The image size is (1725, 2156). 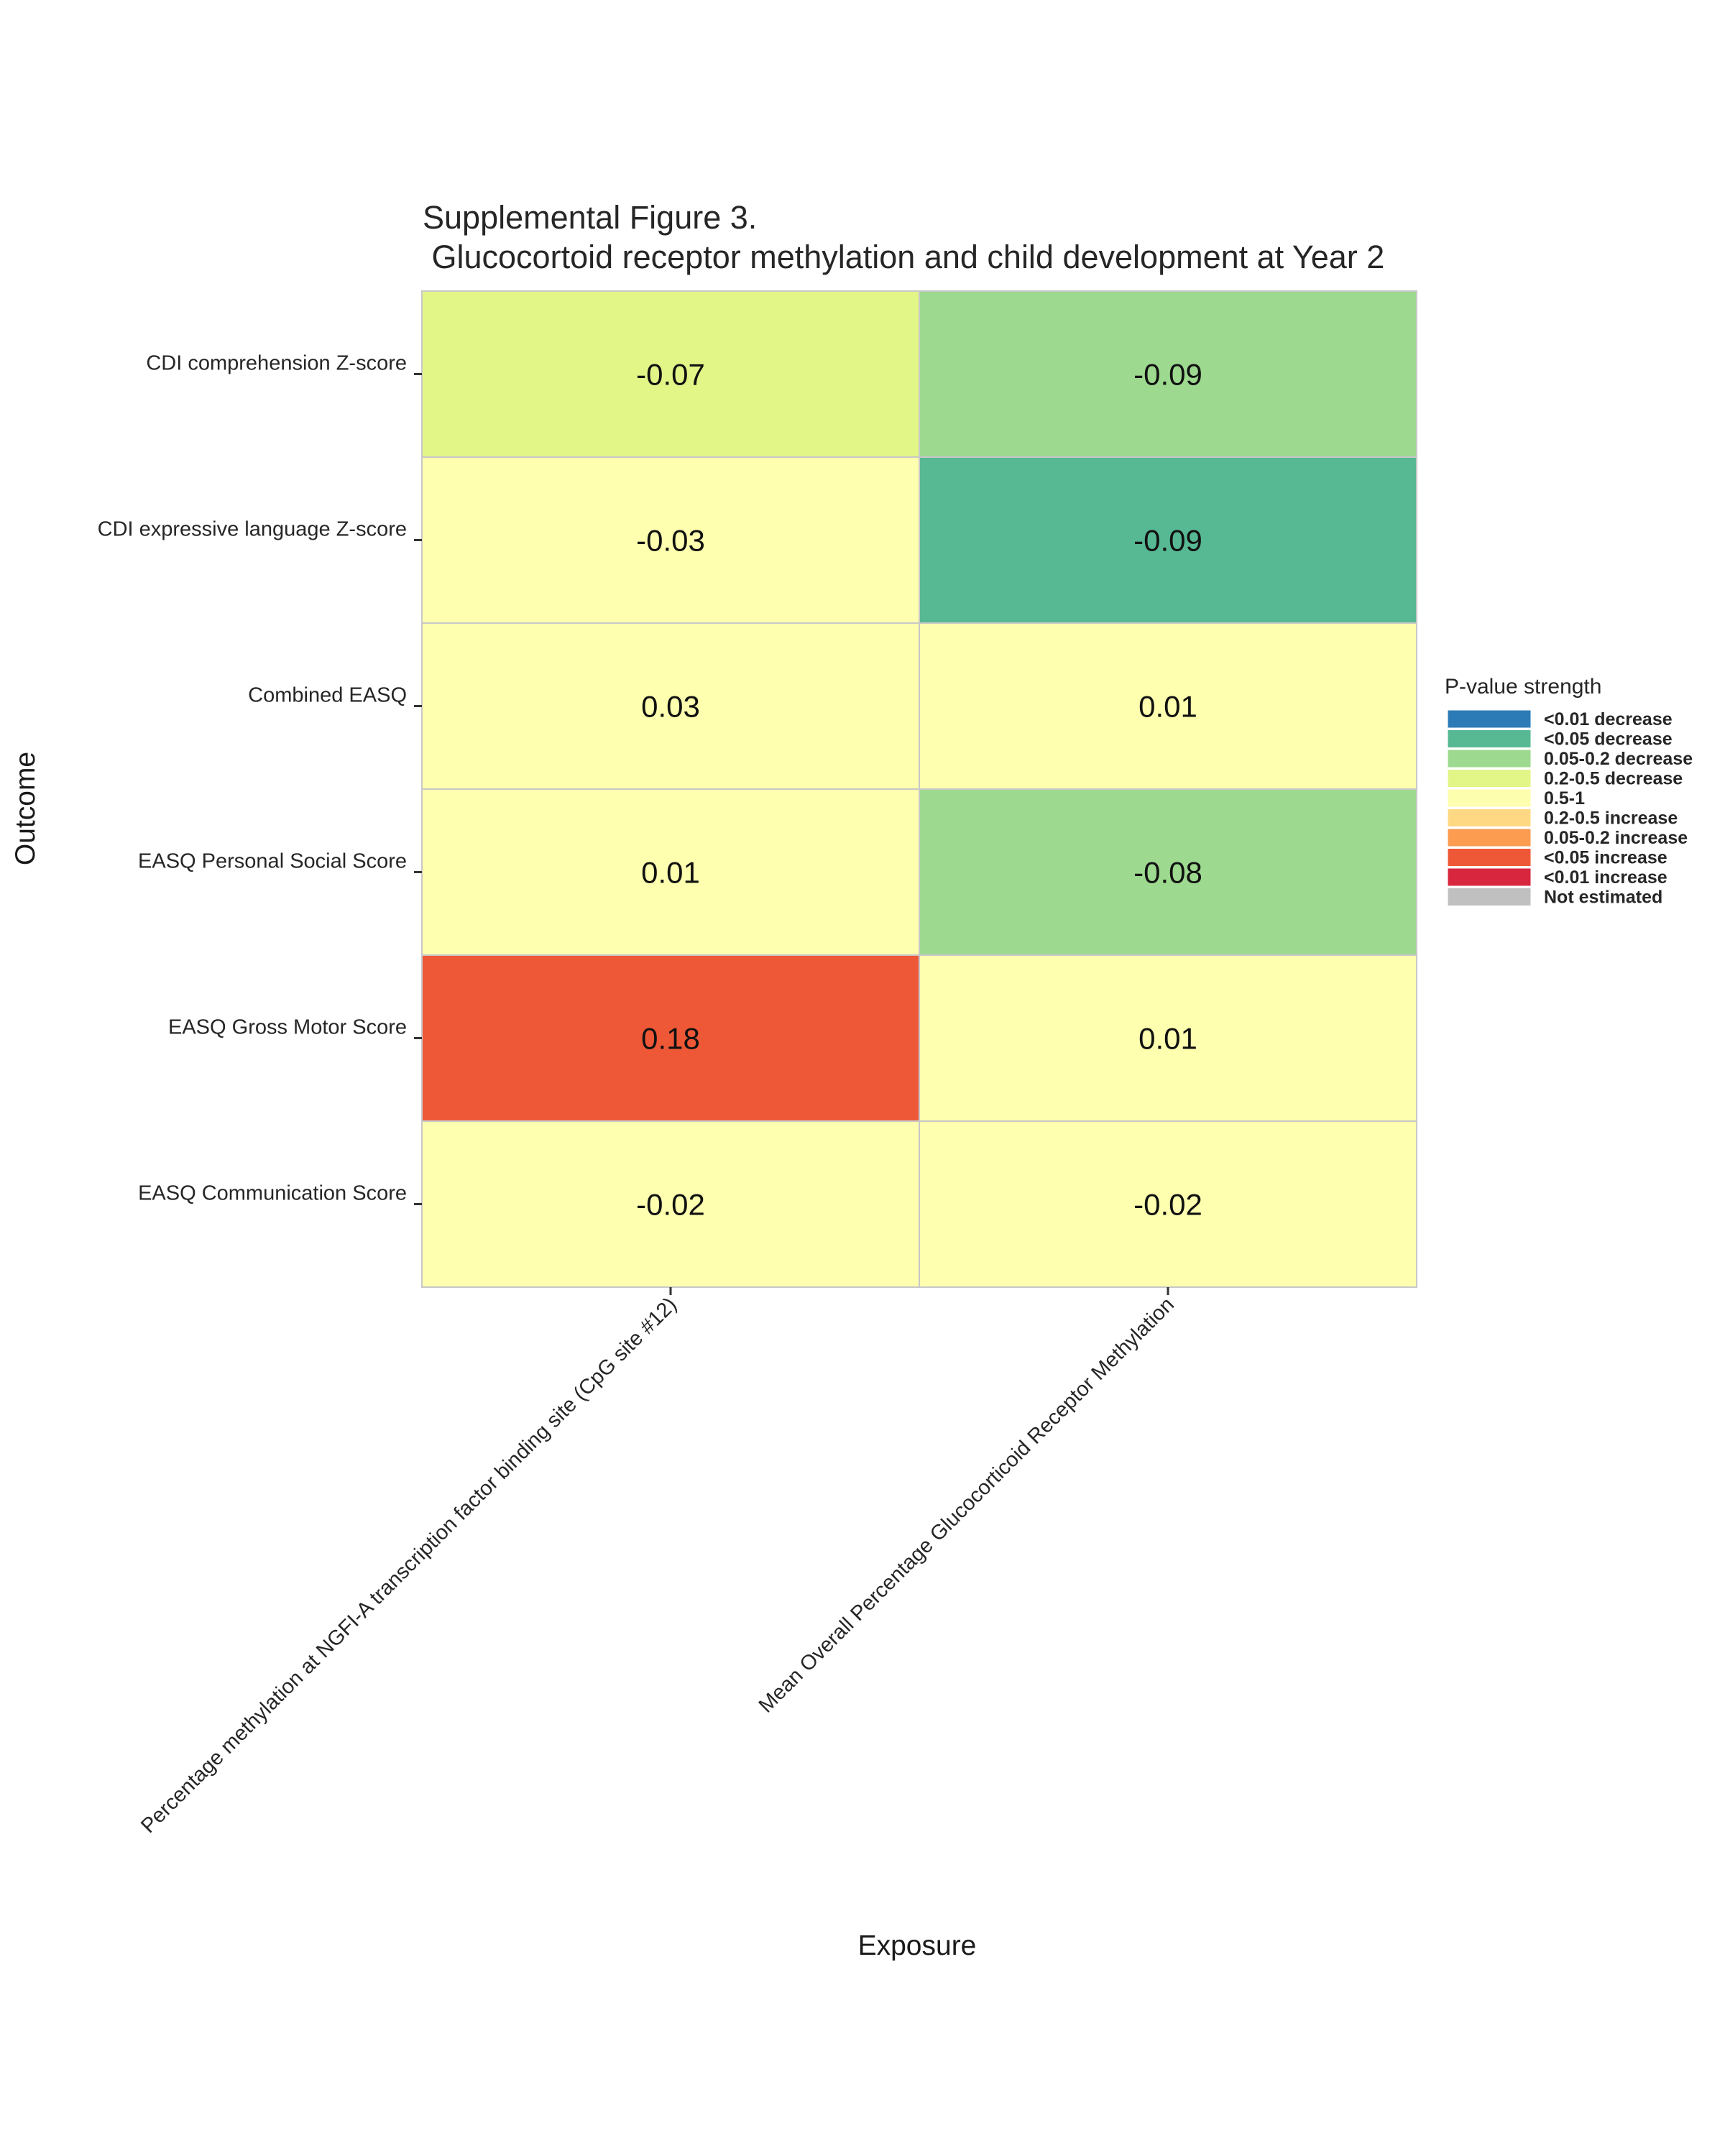 I want to click on y-axis-title: Outcome, so click(x=25, y=808).